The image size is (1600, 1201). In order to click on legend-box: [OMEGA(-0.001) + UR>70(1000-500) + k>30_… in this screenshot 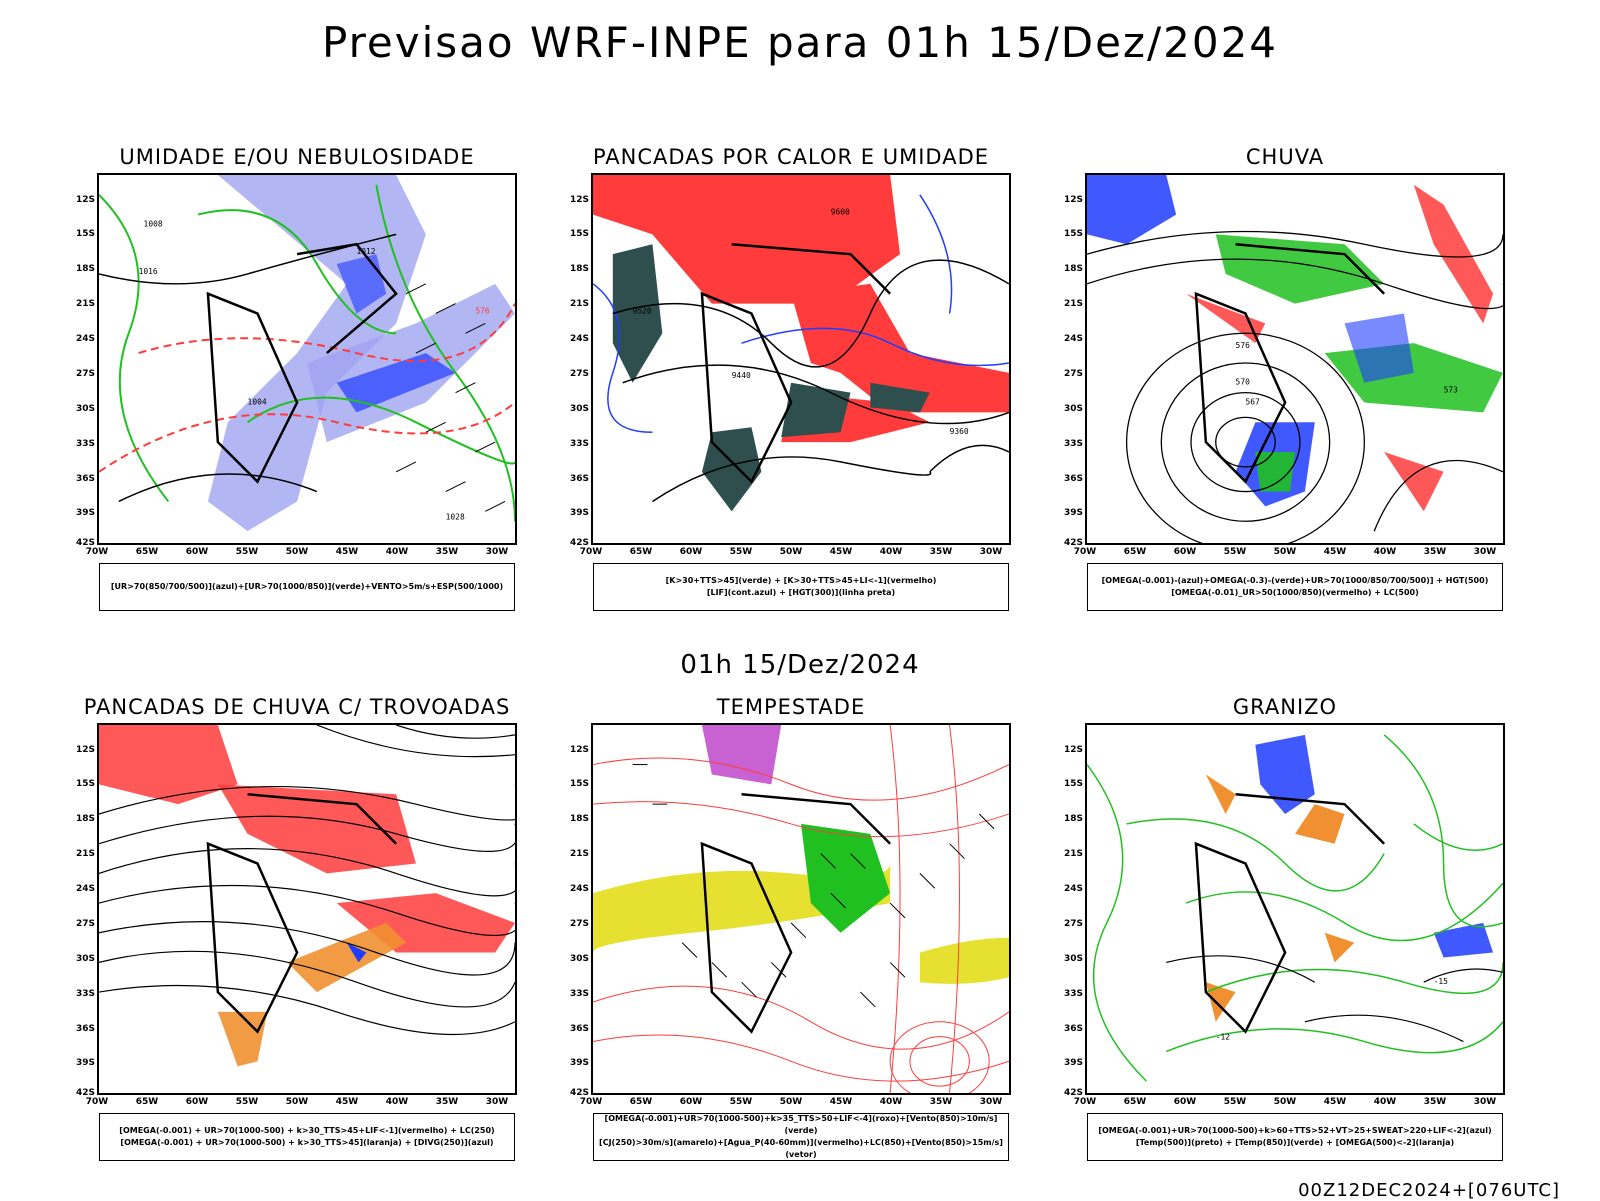, I will do `click(307, 1137)`.